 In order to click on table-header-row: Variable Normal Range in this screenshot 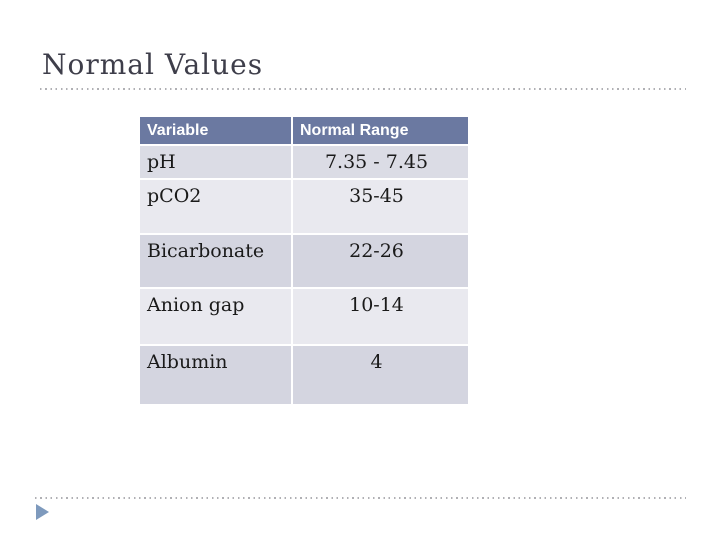, I will do `click(304, 130)`.